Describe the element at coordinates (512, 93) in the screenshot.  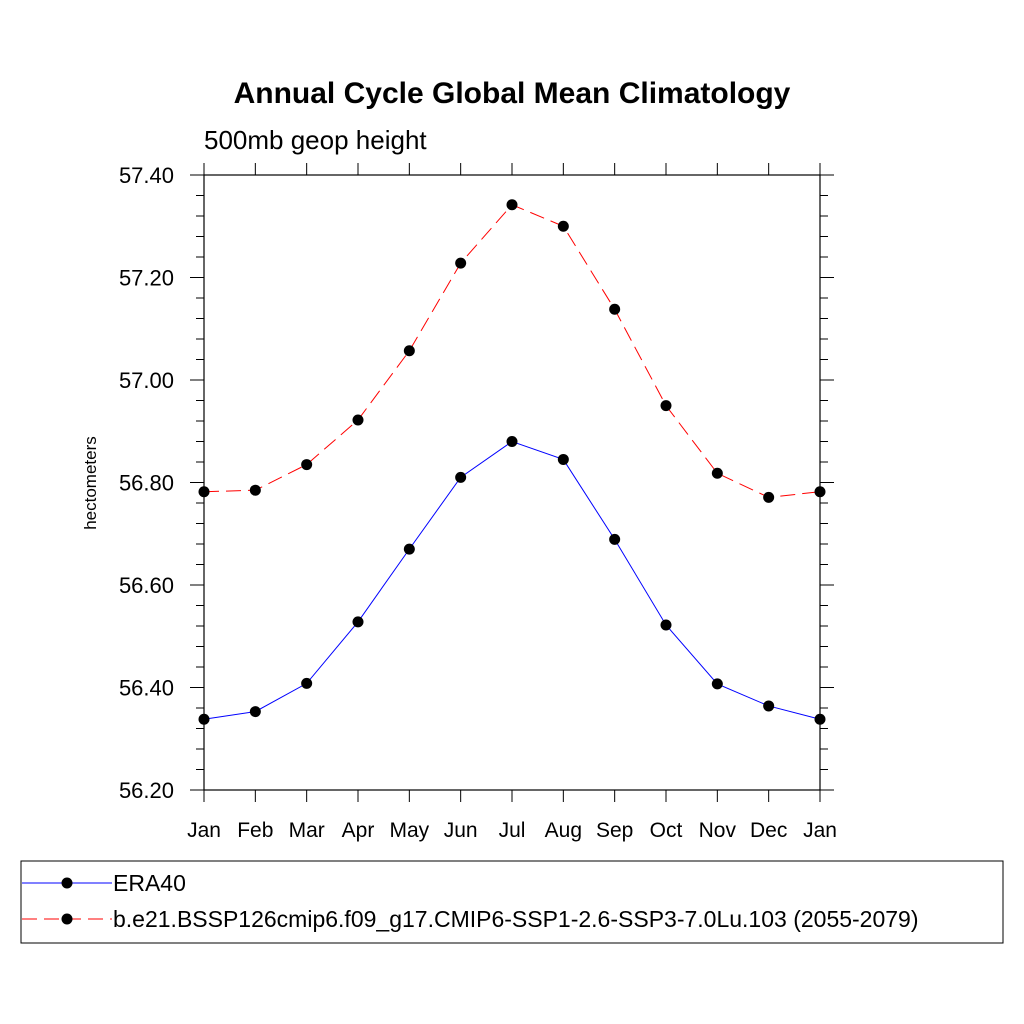
I see `chart-title: Annual Cycle Global Mean Climatology` at that location.